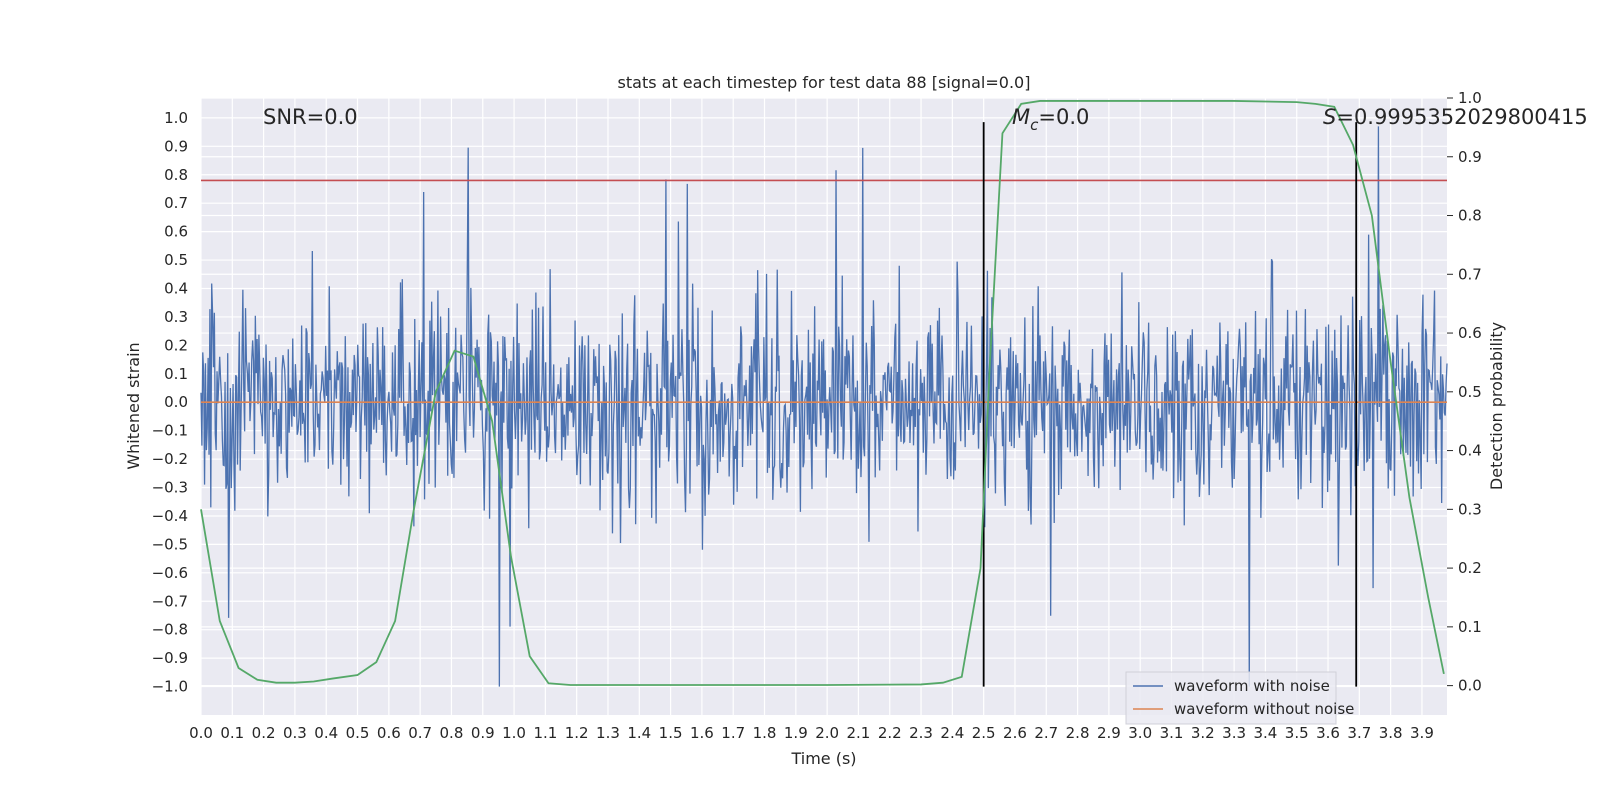 The height and width of the screenshot is (800, 1600). Describe the element at coordinates (170, 573) in the screenshot. I see `y-tick-label: −0.6` at that location.